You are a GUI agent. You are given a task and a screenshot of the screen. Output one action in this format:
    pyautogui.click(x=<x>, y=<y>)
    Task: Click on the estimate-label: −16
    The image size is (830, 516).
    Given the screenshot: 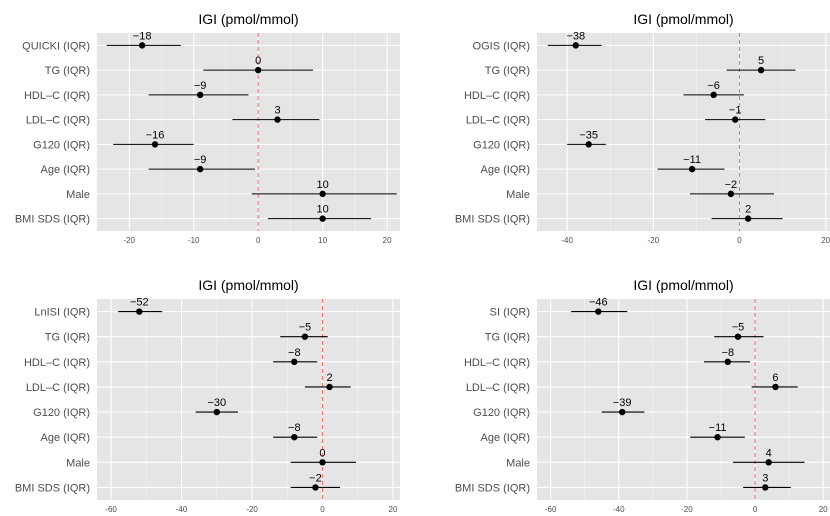 What is the action you would take?
    pyautogui.click(x=155, y=135)
    